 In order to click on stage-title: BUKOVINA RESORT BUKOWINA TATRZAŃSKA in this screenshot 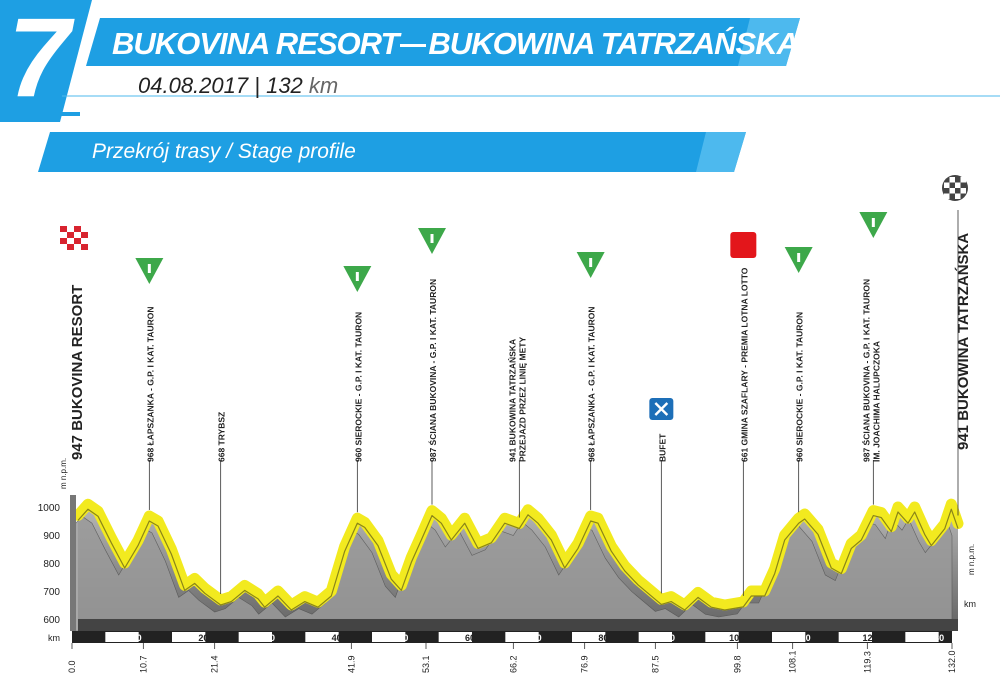, I will do `click(455, 44)`.